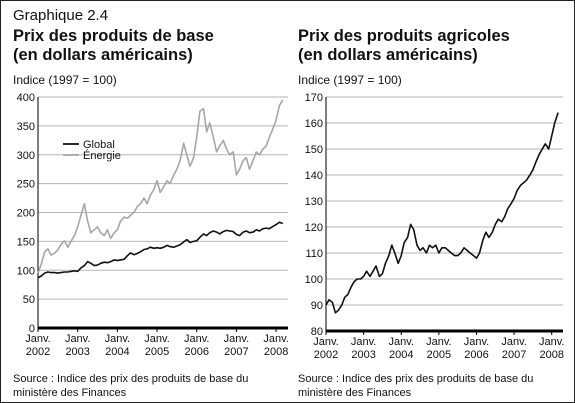  Describe the element at coordinates (439, 355) in the screenshot. I see `right-x-tick-label-year: 2005` at that location.